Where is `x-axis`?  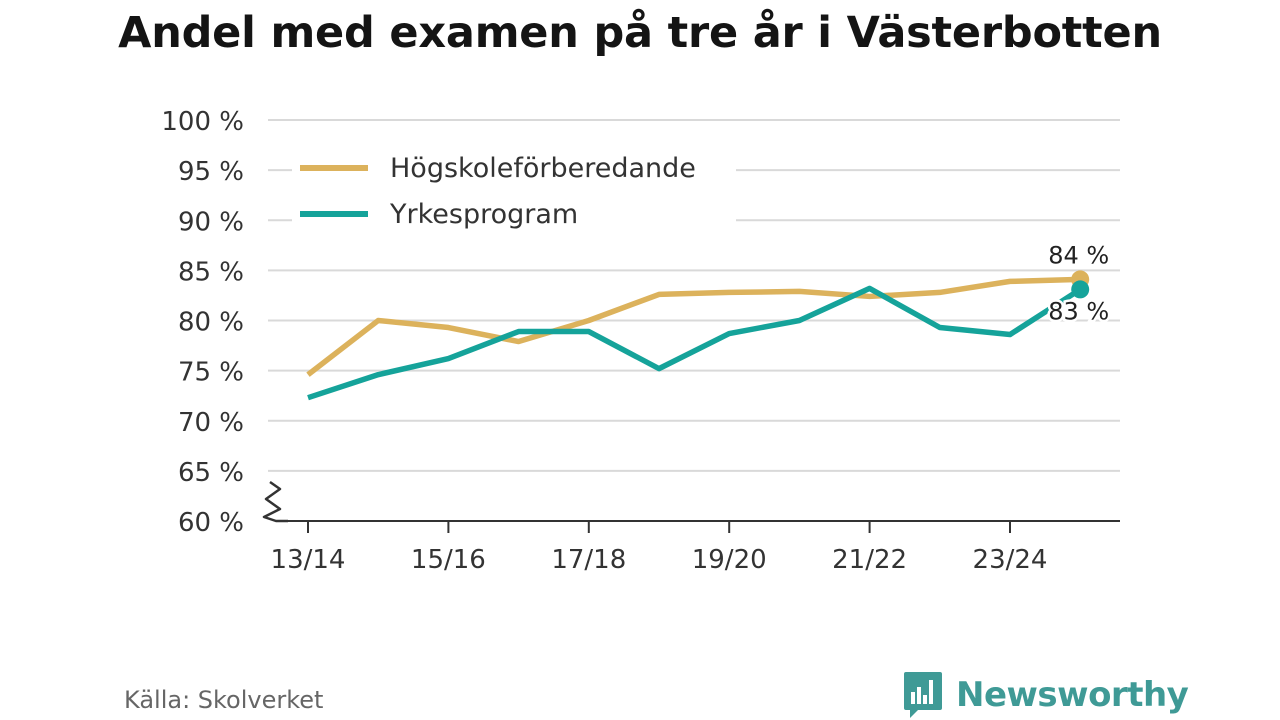
x-axis is located at coordinates (691, 501).